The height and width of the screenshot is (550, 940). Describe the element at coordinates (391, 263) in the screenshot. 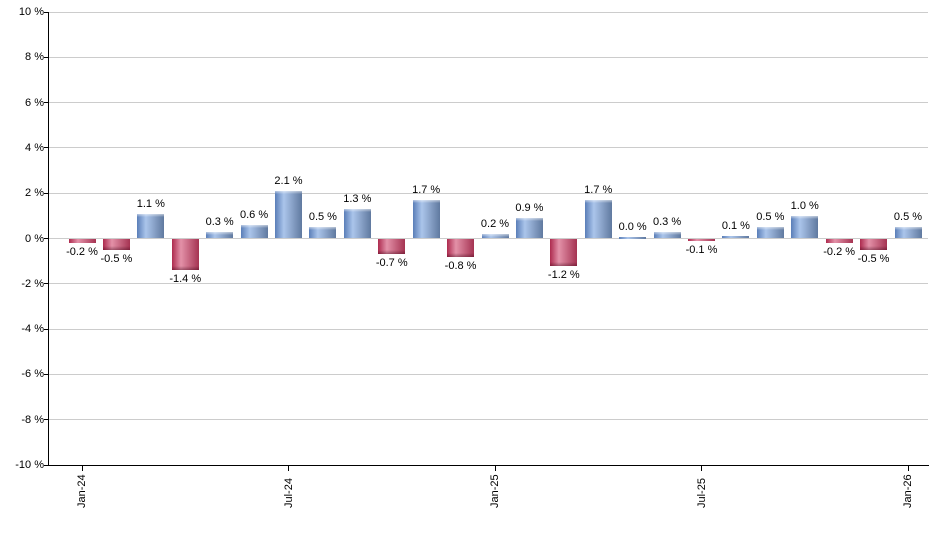

I see `bar-value-label: -0.7 %` at that location.